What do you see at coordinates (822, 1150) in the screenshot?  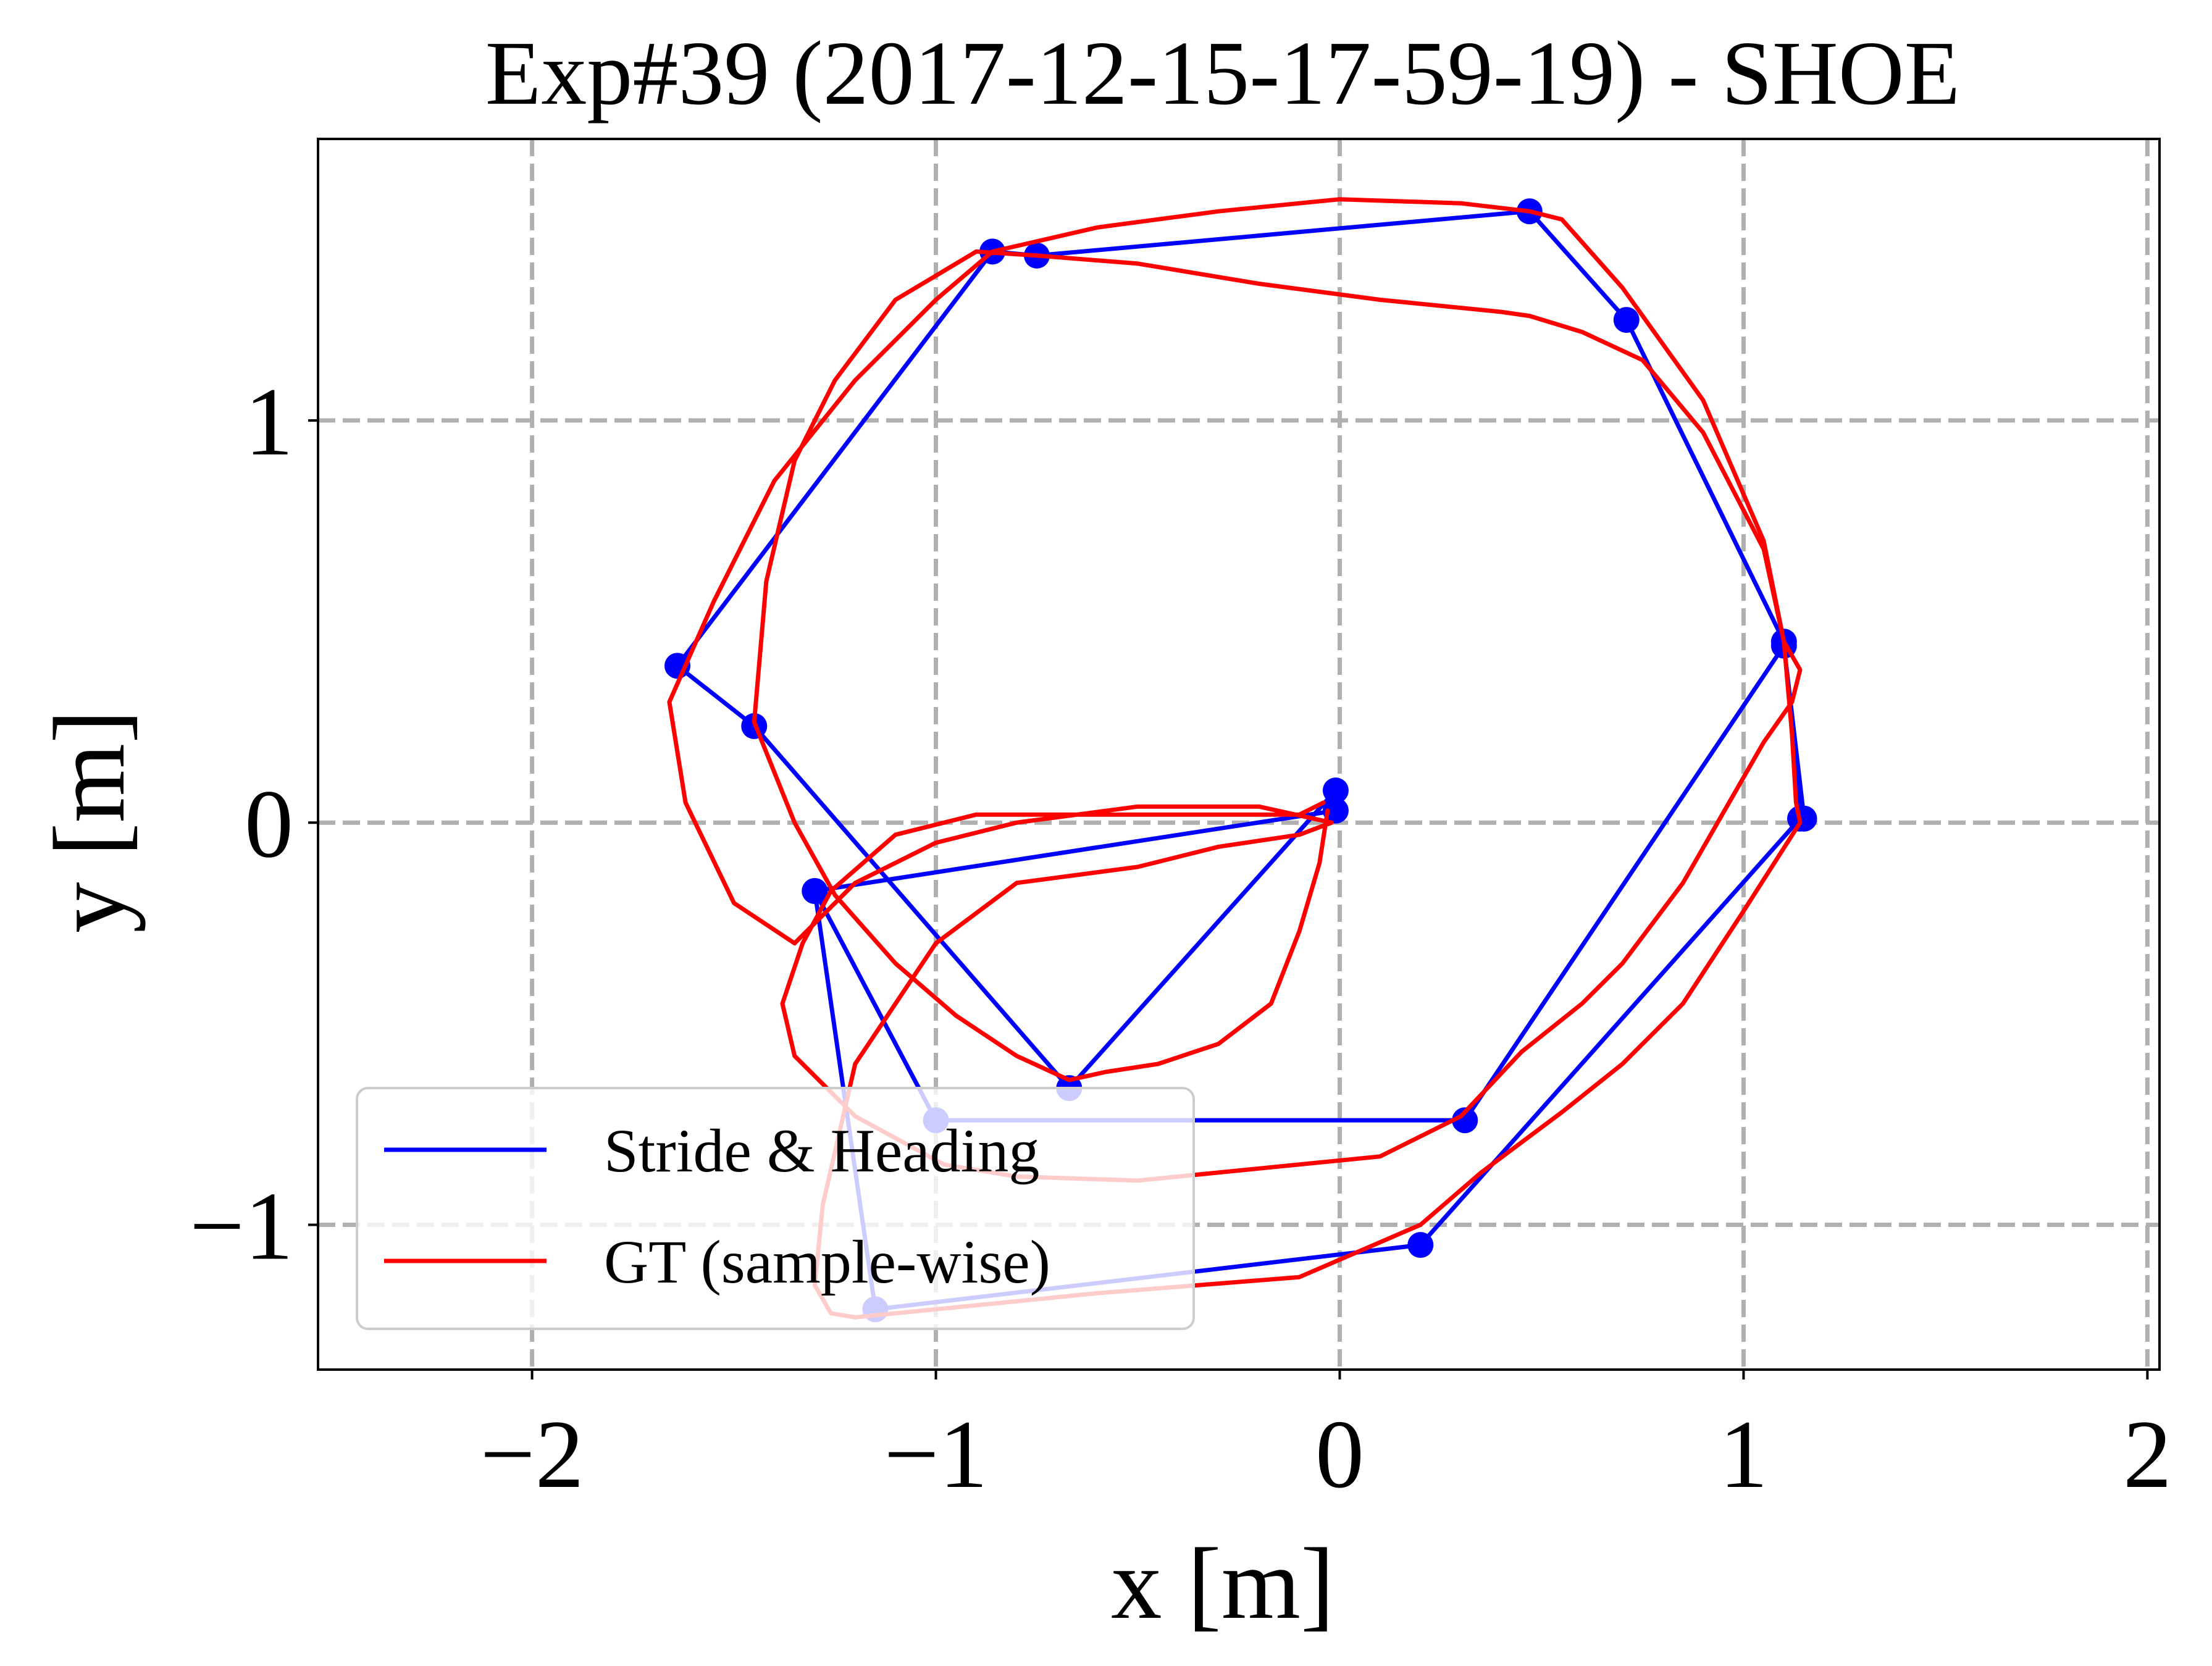 I see `legend-label-0: Stride & Heading` at bounding box center [822, 1150].